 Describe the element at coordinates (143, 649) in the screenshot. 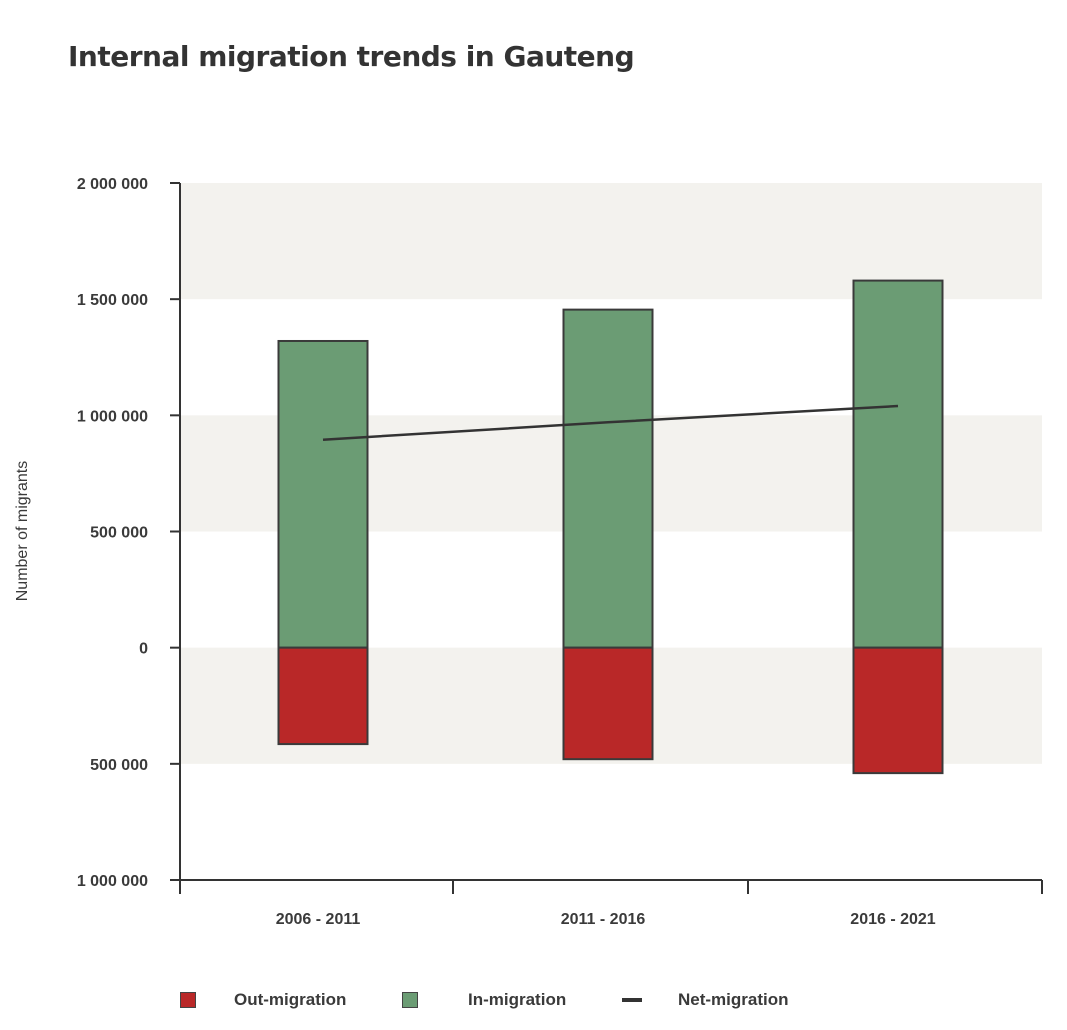

I see `y-tick-label: 0` at that location.